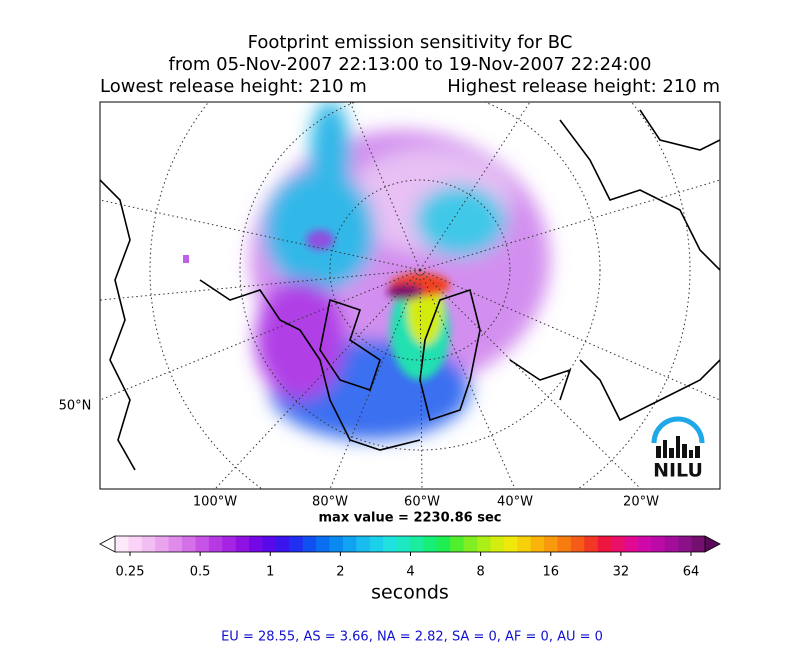 The width and height of the screenshot is (800, 650). I want to click on colorbar-under, so click(107, 544).